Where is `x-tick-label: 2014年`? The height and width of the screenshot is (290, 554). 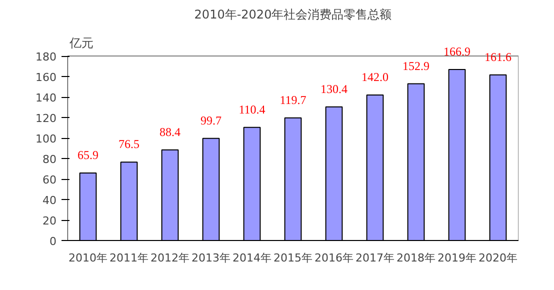
x-tick-label: 2014年 is located at coordinates (252, 258).